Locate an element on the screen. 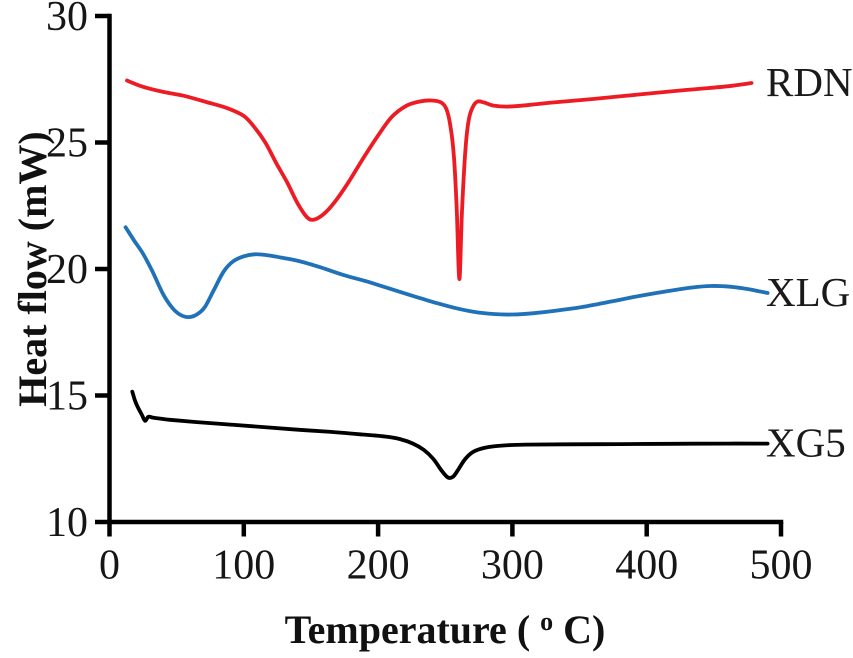 This screenshot has height=658, width=853. y-tick-label: 15 is located at coordinates (67, 397).